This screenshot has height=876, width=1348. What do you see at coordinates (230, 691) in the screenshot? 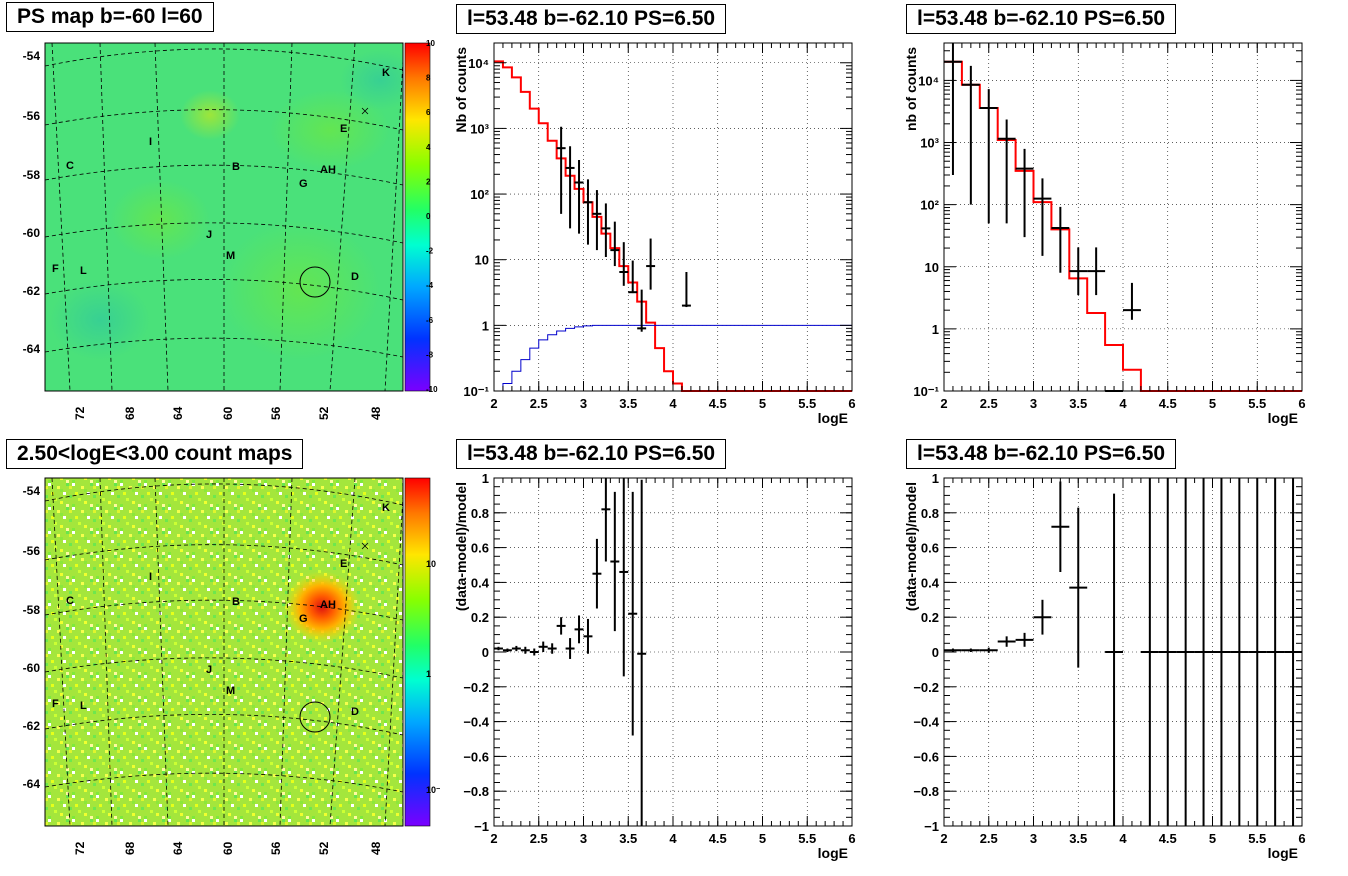
I see `source-label-m: M` at bounding box center [230, 691].